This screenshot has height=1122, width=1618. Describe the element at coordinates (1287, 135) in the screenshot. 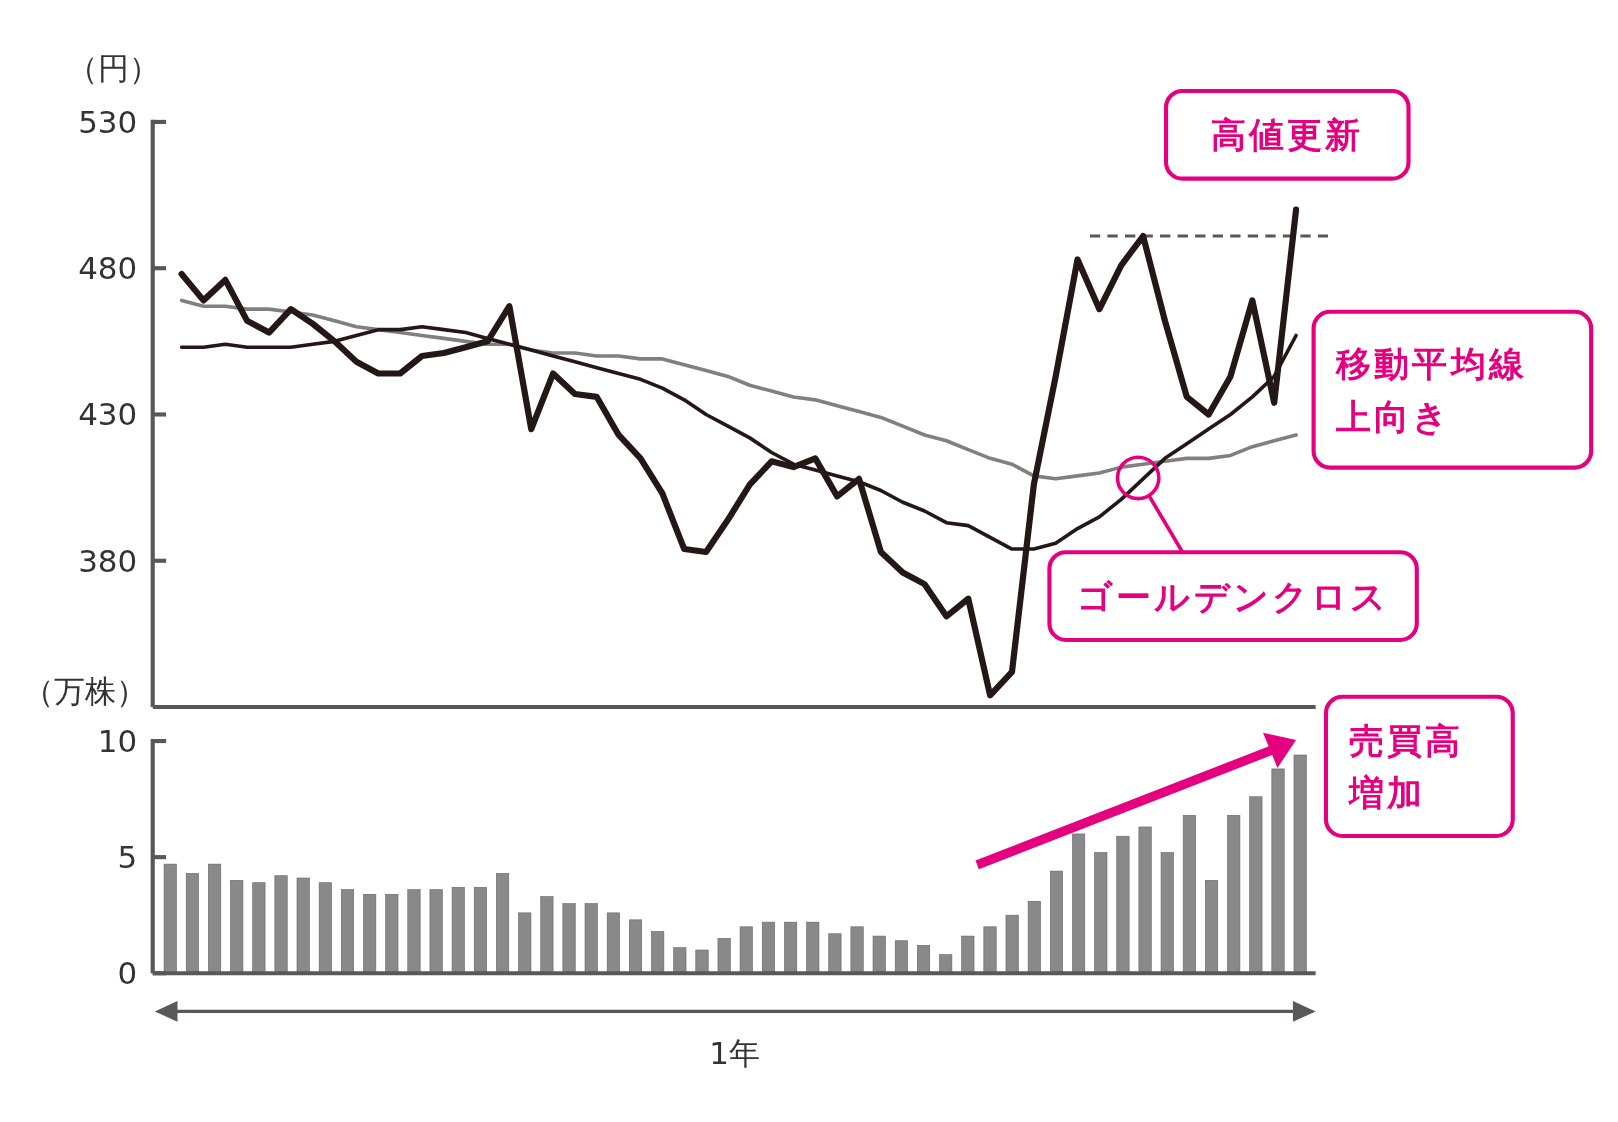

I see `annotation: 高値更新` at that location.